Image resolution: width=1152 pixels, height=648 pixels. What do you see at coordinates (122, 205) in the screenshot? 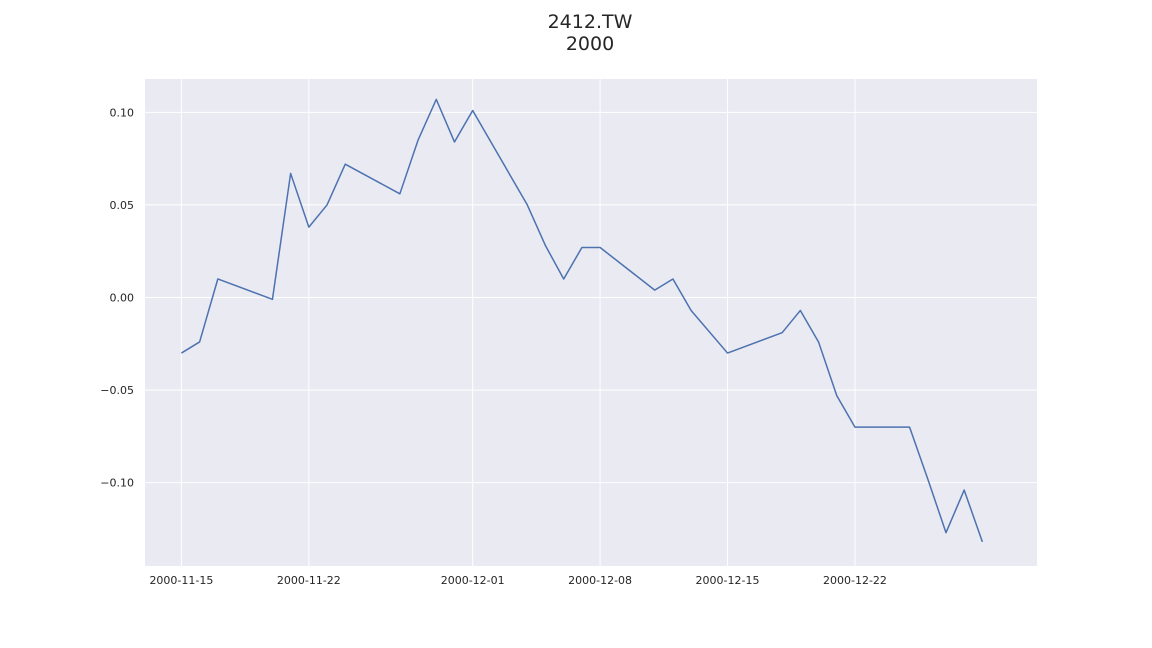
I see `y-tick-label: 0.05` at bounding box center [122, 205].